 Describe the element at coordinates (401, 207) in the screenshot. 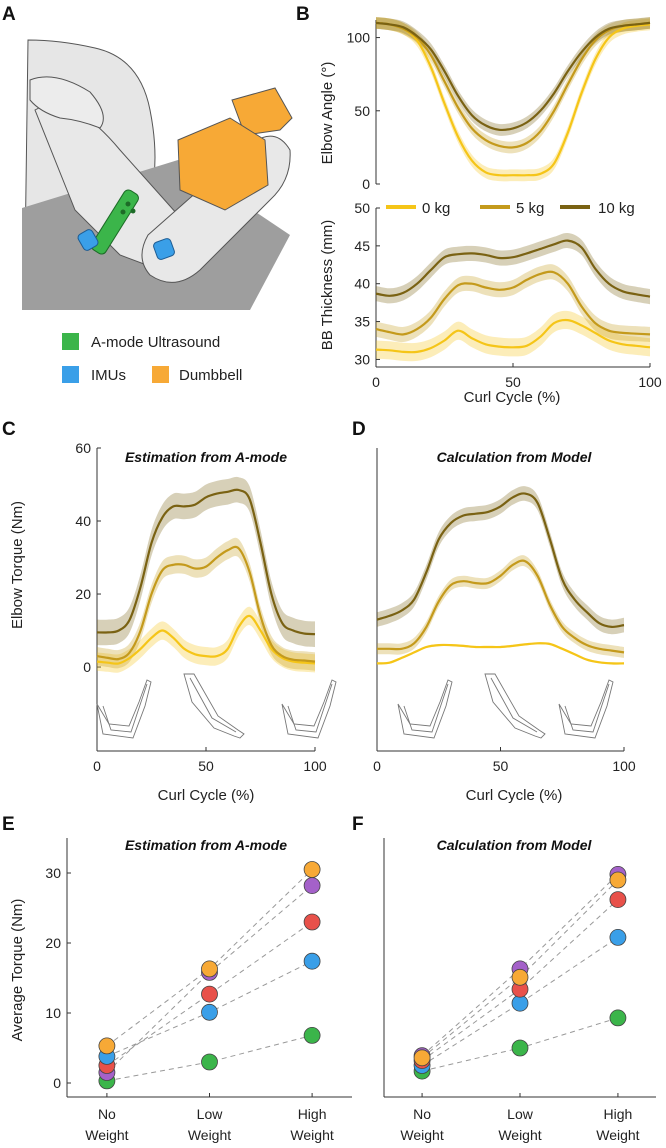

I see `legend-swatch-0kg` at that location.